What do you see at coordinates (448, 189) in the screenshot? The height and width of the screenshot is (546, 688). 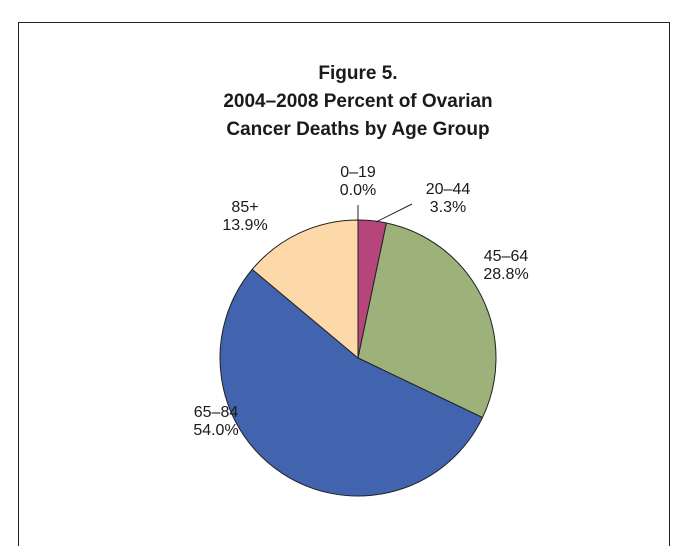 I see `slice-label: 20–44` at bounding box center [448, 189].